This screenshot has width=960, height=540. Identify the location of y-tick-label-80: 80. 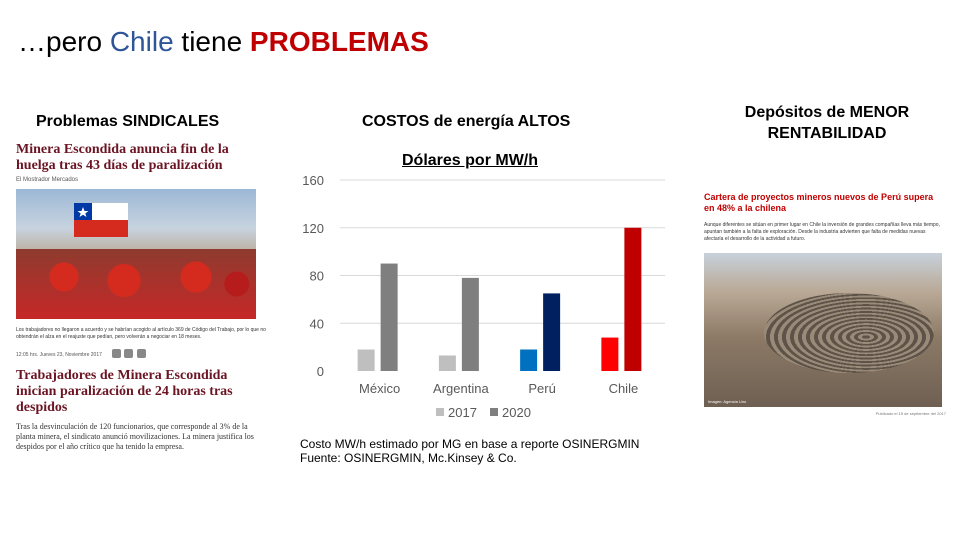
(317, 276).